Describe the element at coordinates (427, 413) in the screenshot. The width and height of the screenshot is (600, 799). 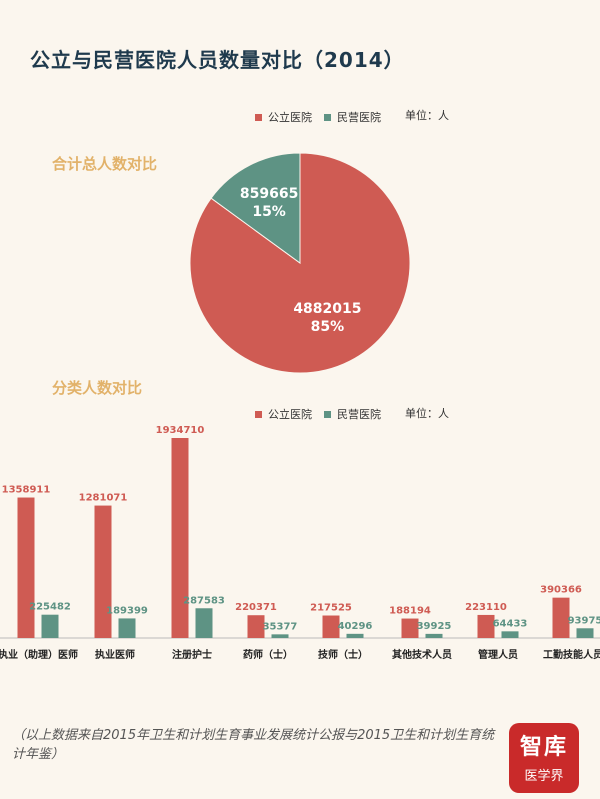
I see `bar-unit: 单位：人` at that location.